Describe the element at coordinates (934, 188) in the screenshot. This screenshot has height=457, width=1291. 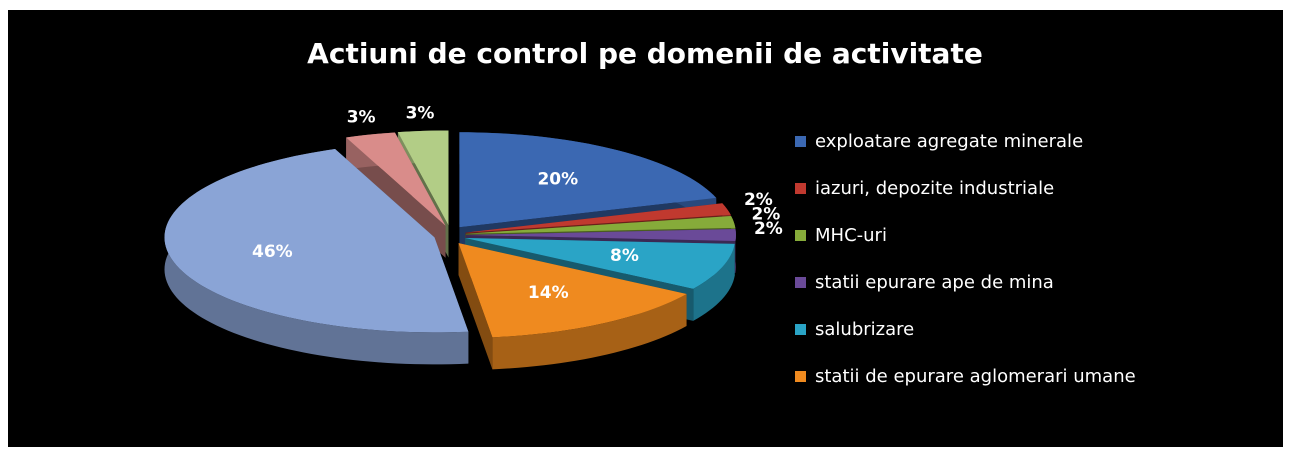
I see `legend-label: iazuri, depozite industriale` at that location.